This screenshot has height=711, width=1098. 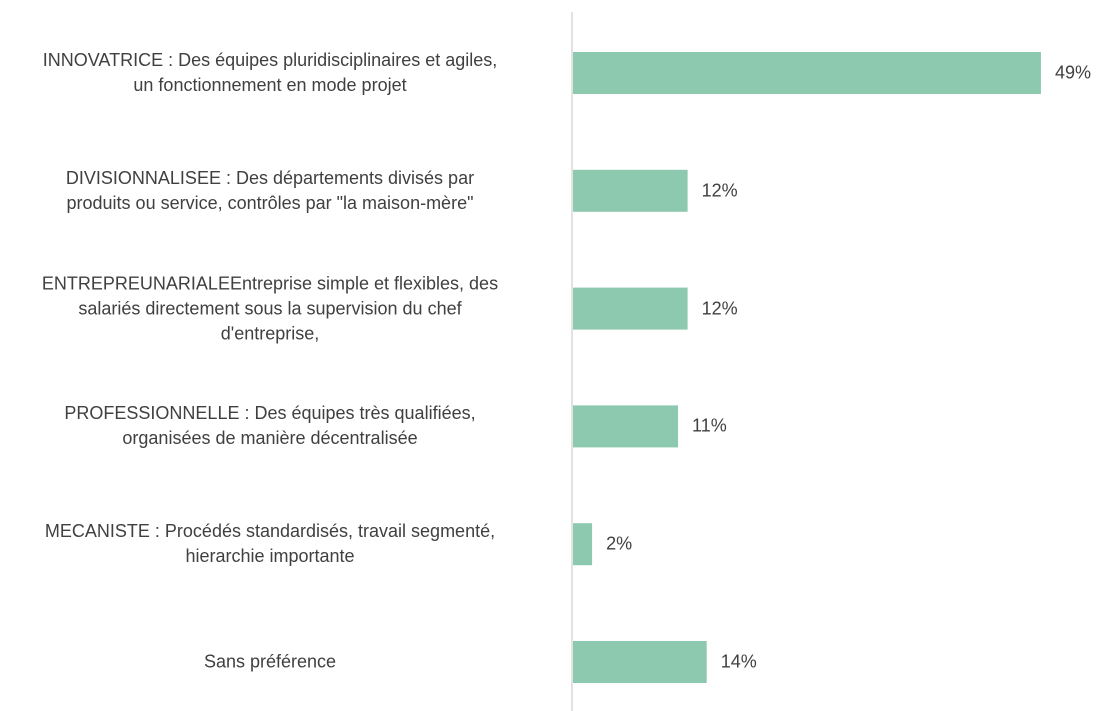 What do you see at coordinates (738, 661) in the screenshot?
I see `value-label: 14%` at bounding box center [738, 661].